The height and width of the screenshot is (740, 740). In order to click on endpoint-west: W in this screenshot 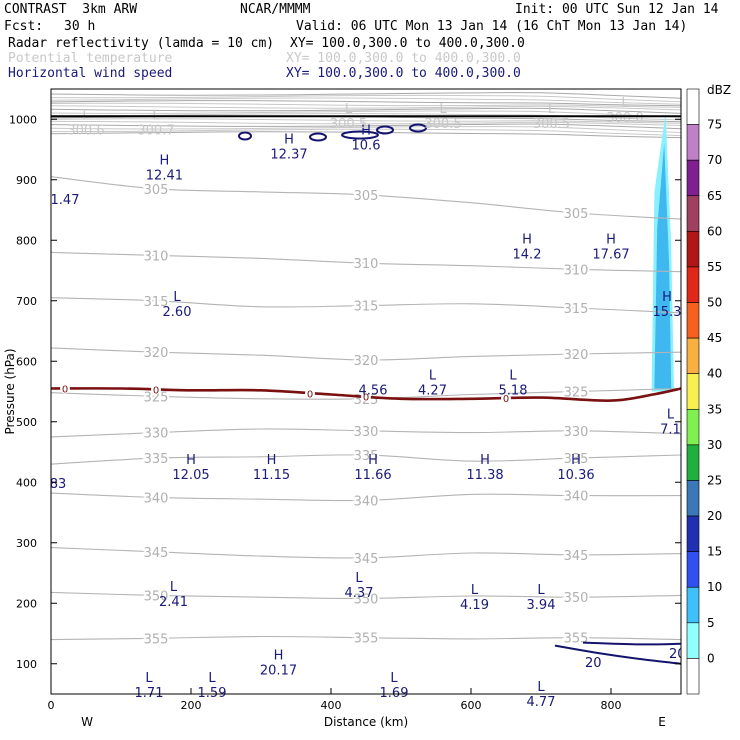, I will do `click(87, 722)`.